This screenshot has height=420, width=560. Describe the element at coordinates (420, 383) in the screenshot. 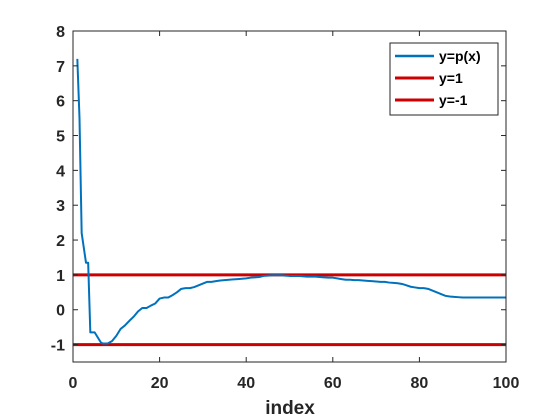

I see `x-tick-label: 80` at that location.